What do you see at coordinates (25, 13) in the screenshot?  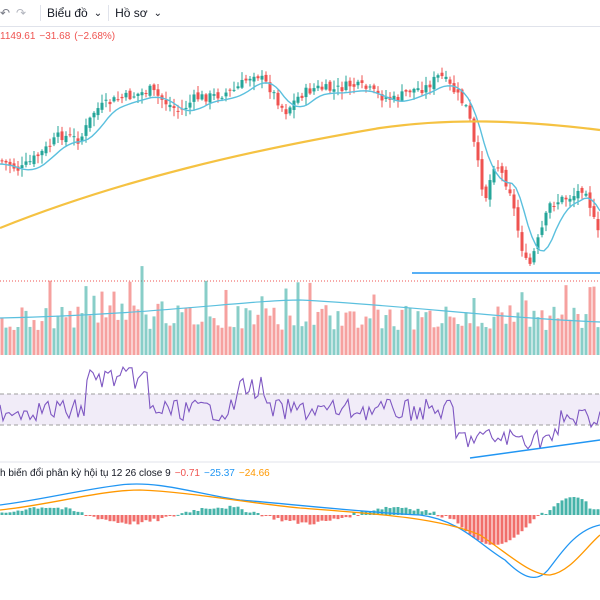 I see `redo-button: ↷` at bounding box center [25, 13].